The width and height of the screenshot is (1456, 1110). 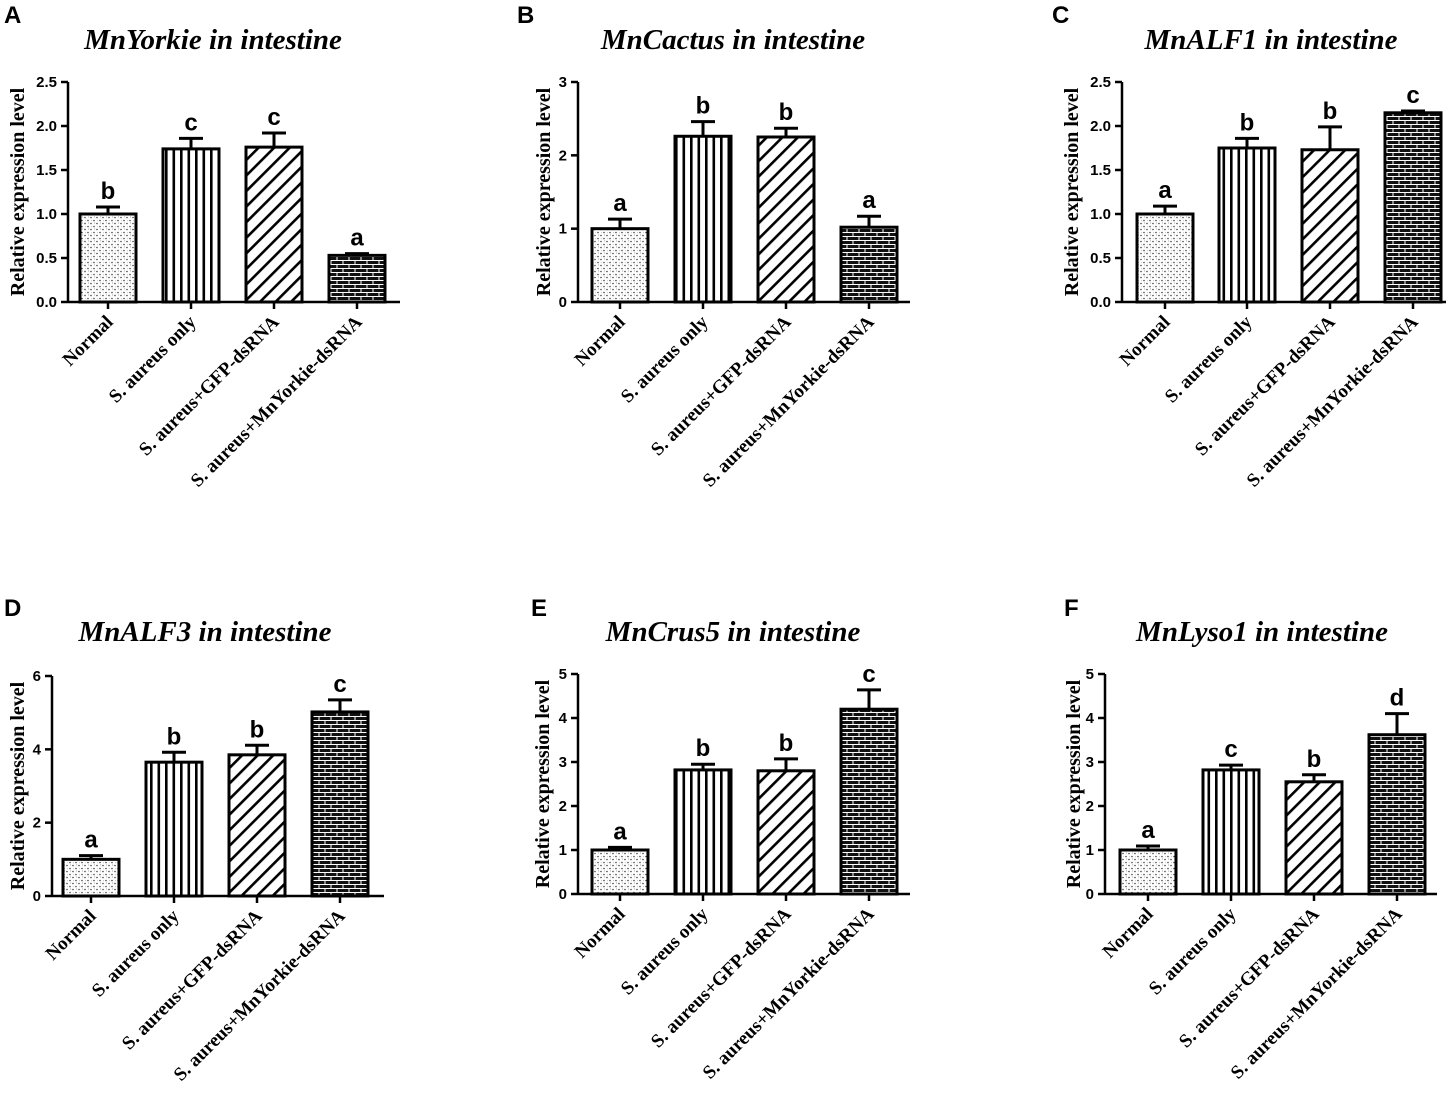 I want to click on panel-d-category-label-s-aureus-mnyorkie-dsrna: S. aureus+MnYorkie-dsRNA, so click(x=260, y=995).